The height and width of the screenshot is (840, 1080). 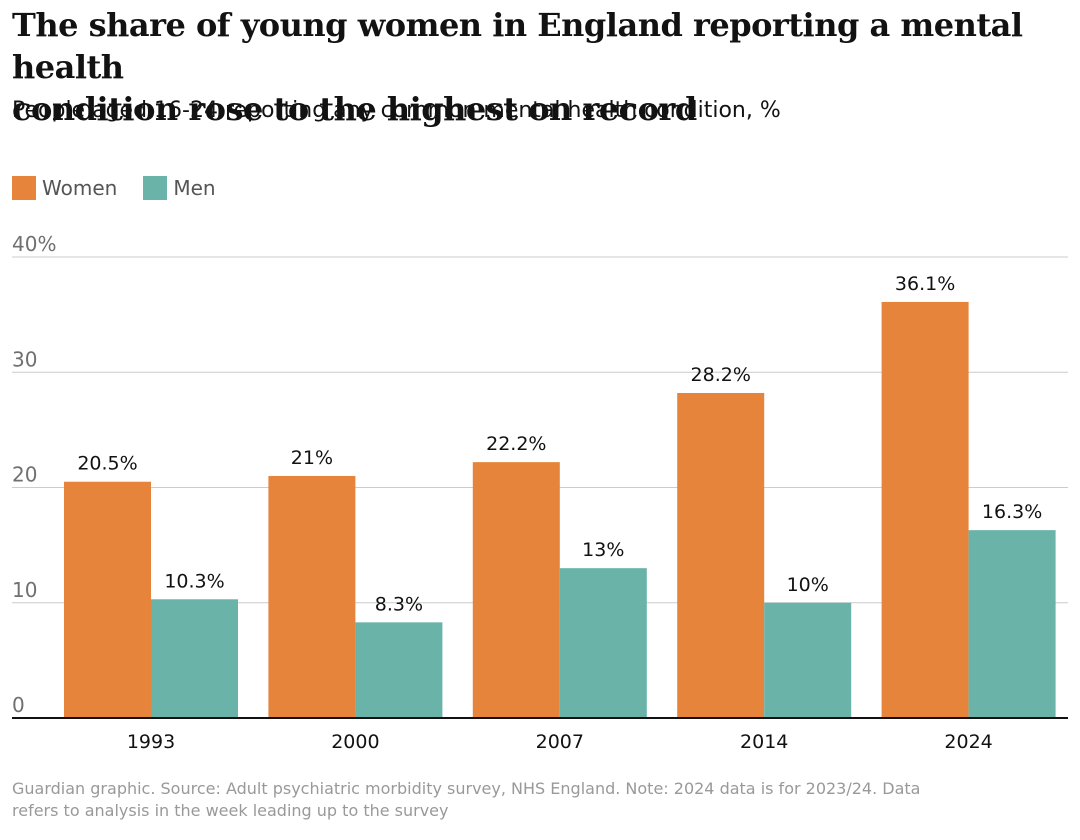 I want to click on y-tick-label-20: 20, so click(x=24, y=475).